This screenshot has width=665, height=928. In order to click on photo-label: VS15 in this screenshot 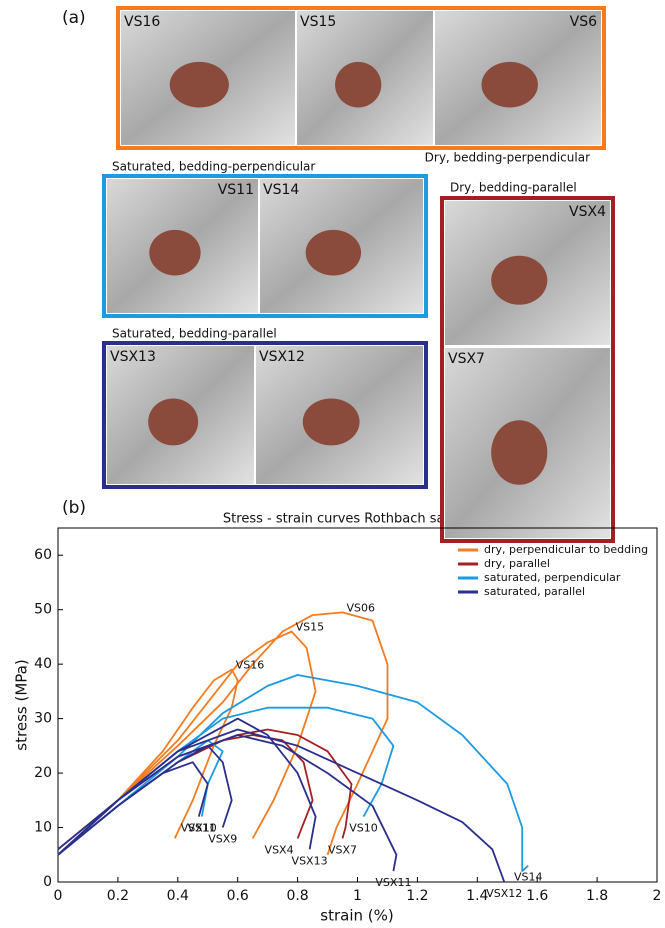, I will do `click(318, 22)`.